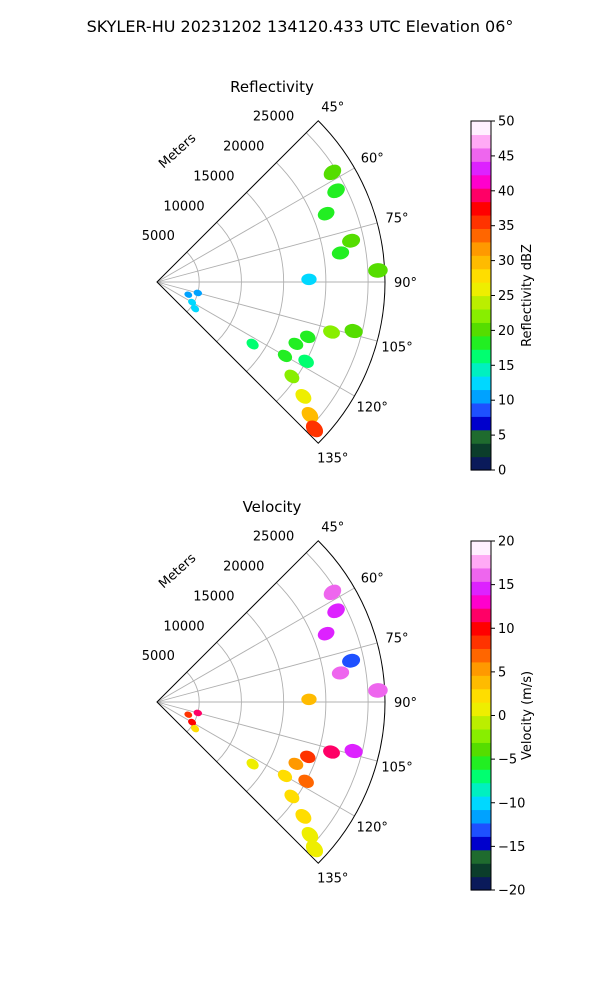 The height and width of the screenshot is (1000, 600). What do you see at coordinates (506, 331) in the screenshot?
I see `colorbar-tick-label: 20` at bounding box center [506, 331].